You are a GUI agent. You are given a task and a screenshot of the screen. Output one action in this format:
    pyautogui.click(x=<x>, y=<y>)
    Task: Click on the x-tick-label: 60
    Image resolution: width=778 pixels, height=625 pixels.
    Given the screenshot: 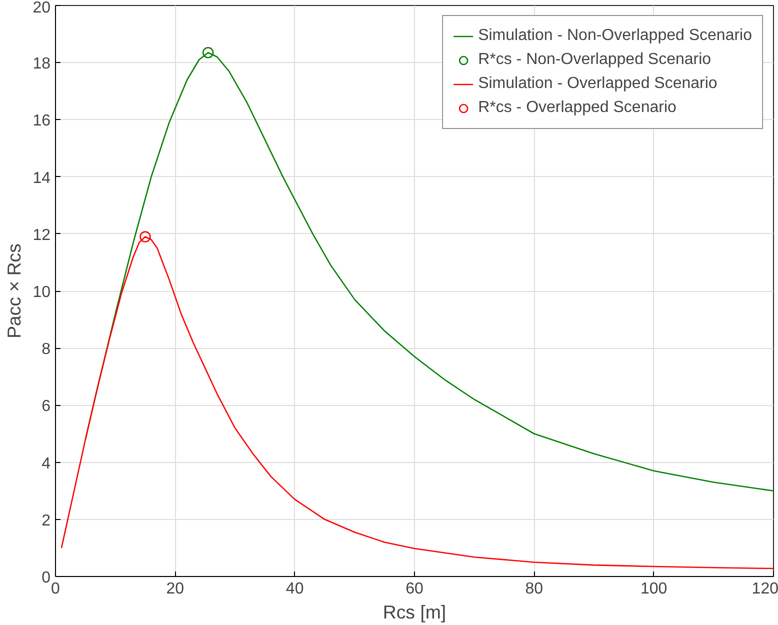 What is the action you would take?
    pyautogui.click(x=415, y=589)
    